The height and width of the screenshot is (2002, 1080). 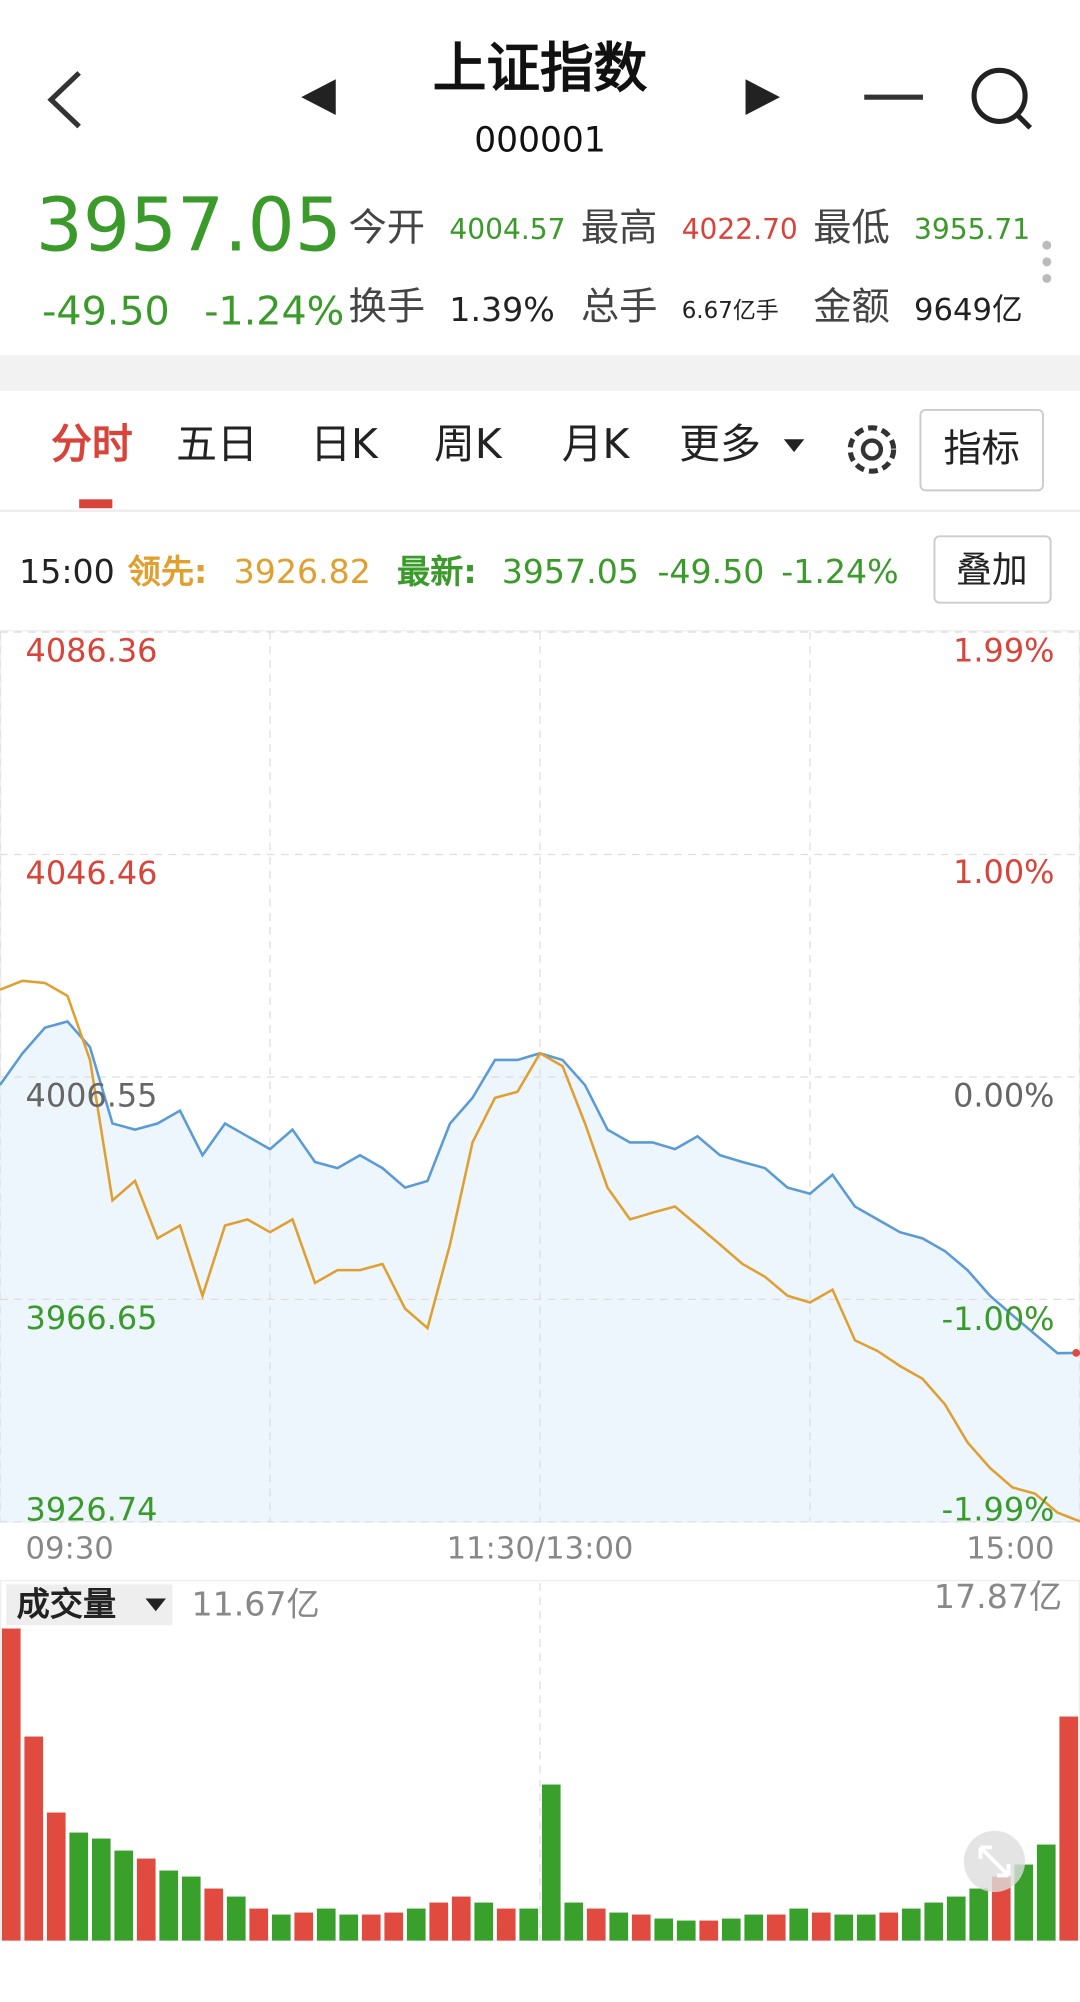 I want to click on overlay-button-label: 叠加, so click(x=991, y=570).